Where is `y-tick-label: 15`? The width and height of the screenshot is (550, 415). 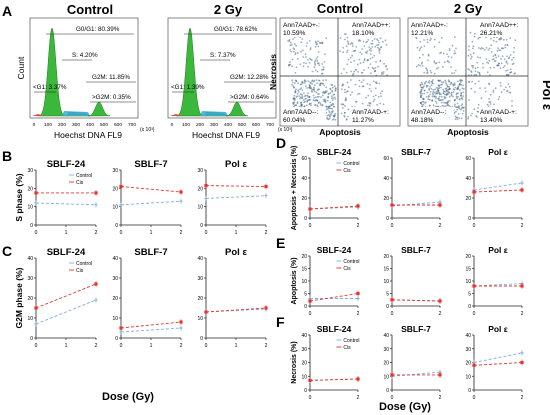
y-tick-label: 15 is located at coordinates (468, 270).